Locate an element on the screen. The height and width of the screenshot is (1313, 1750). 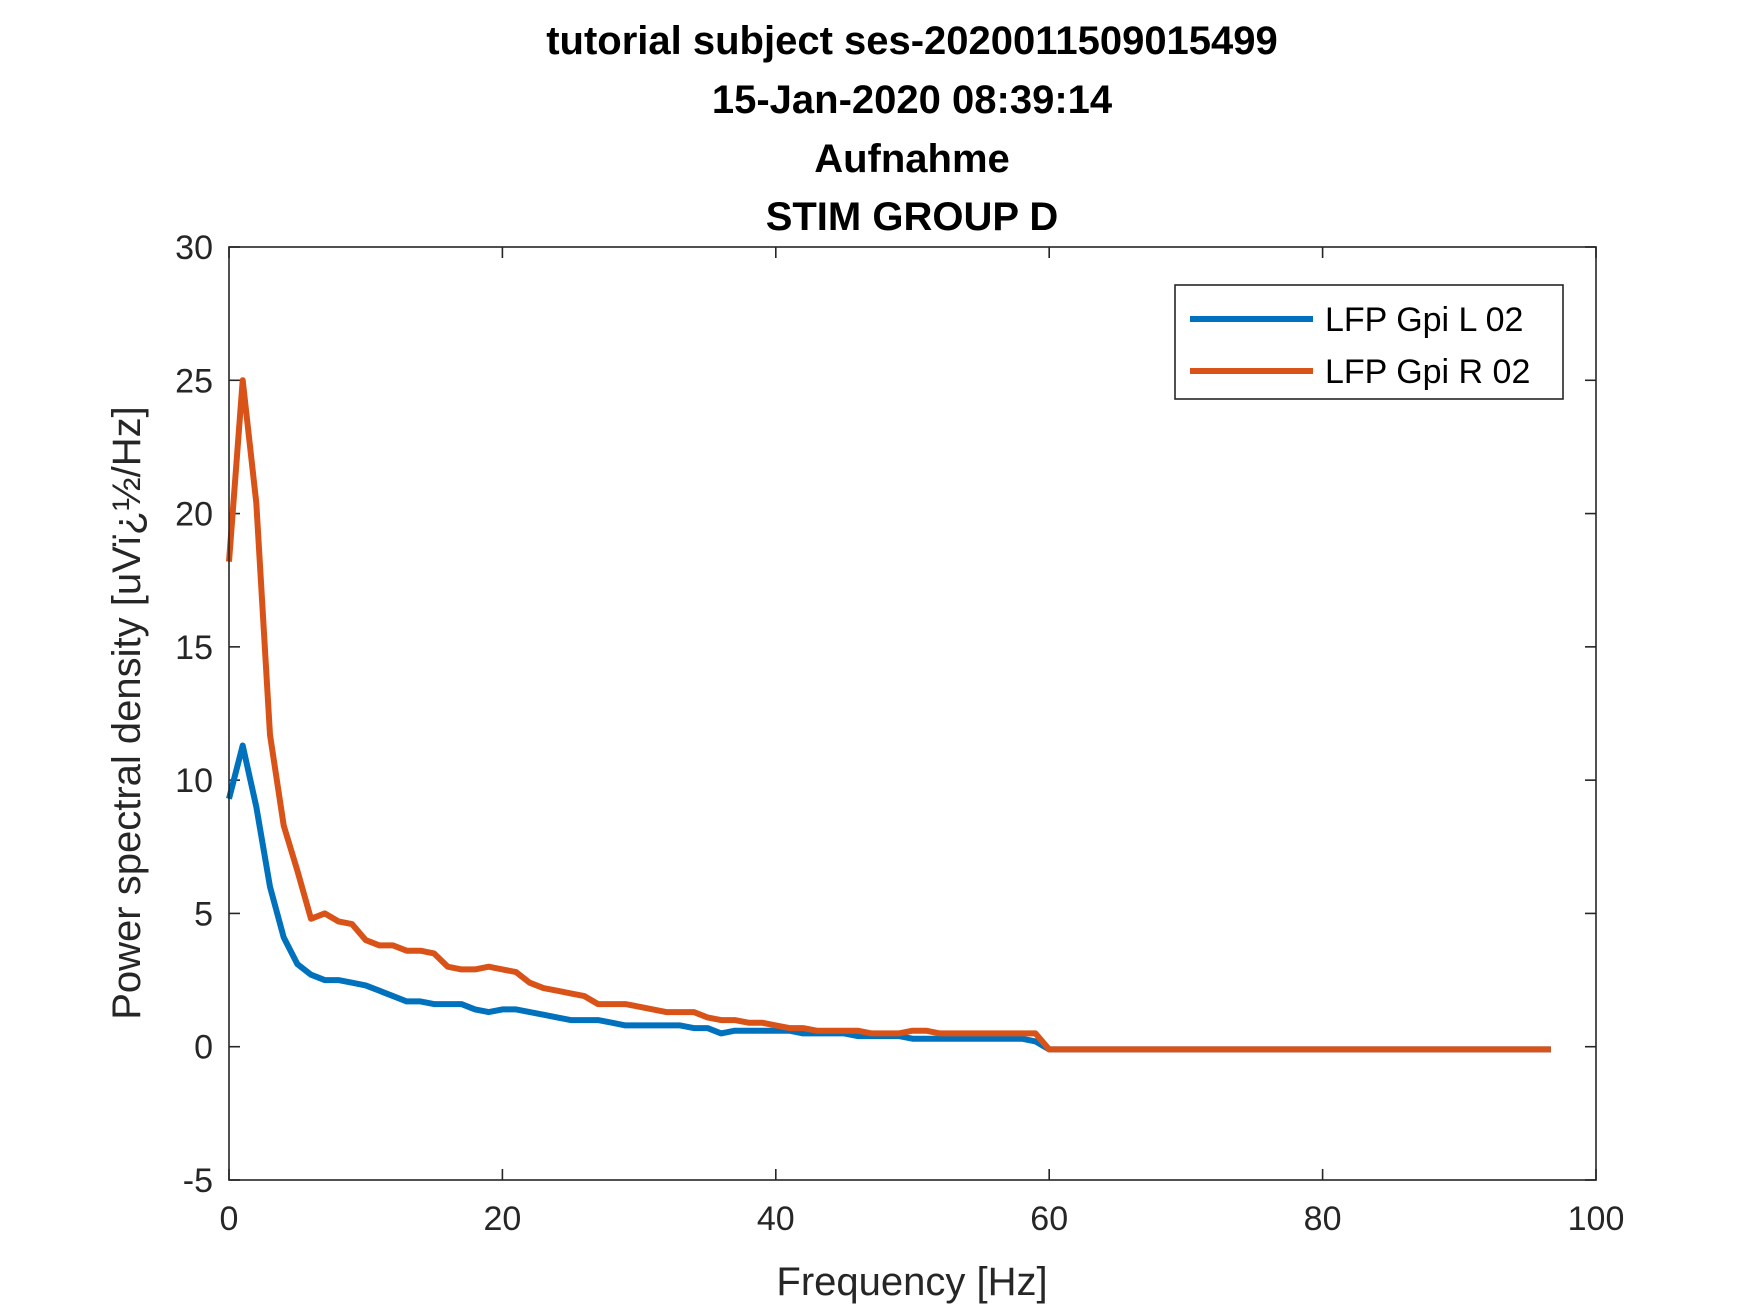
y-tick-label: 10 is located at coordinates (194, 781).